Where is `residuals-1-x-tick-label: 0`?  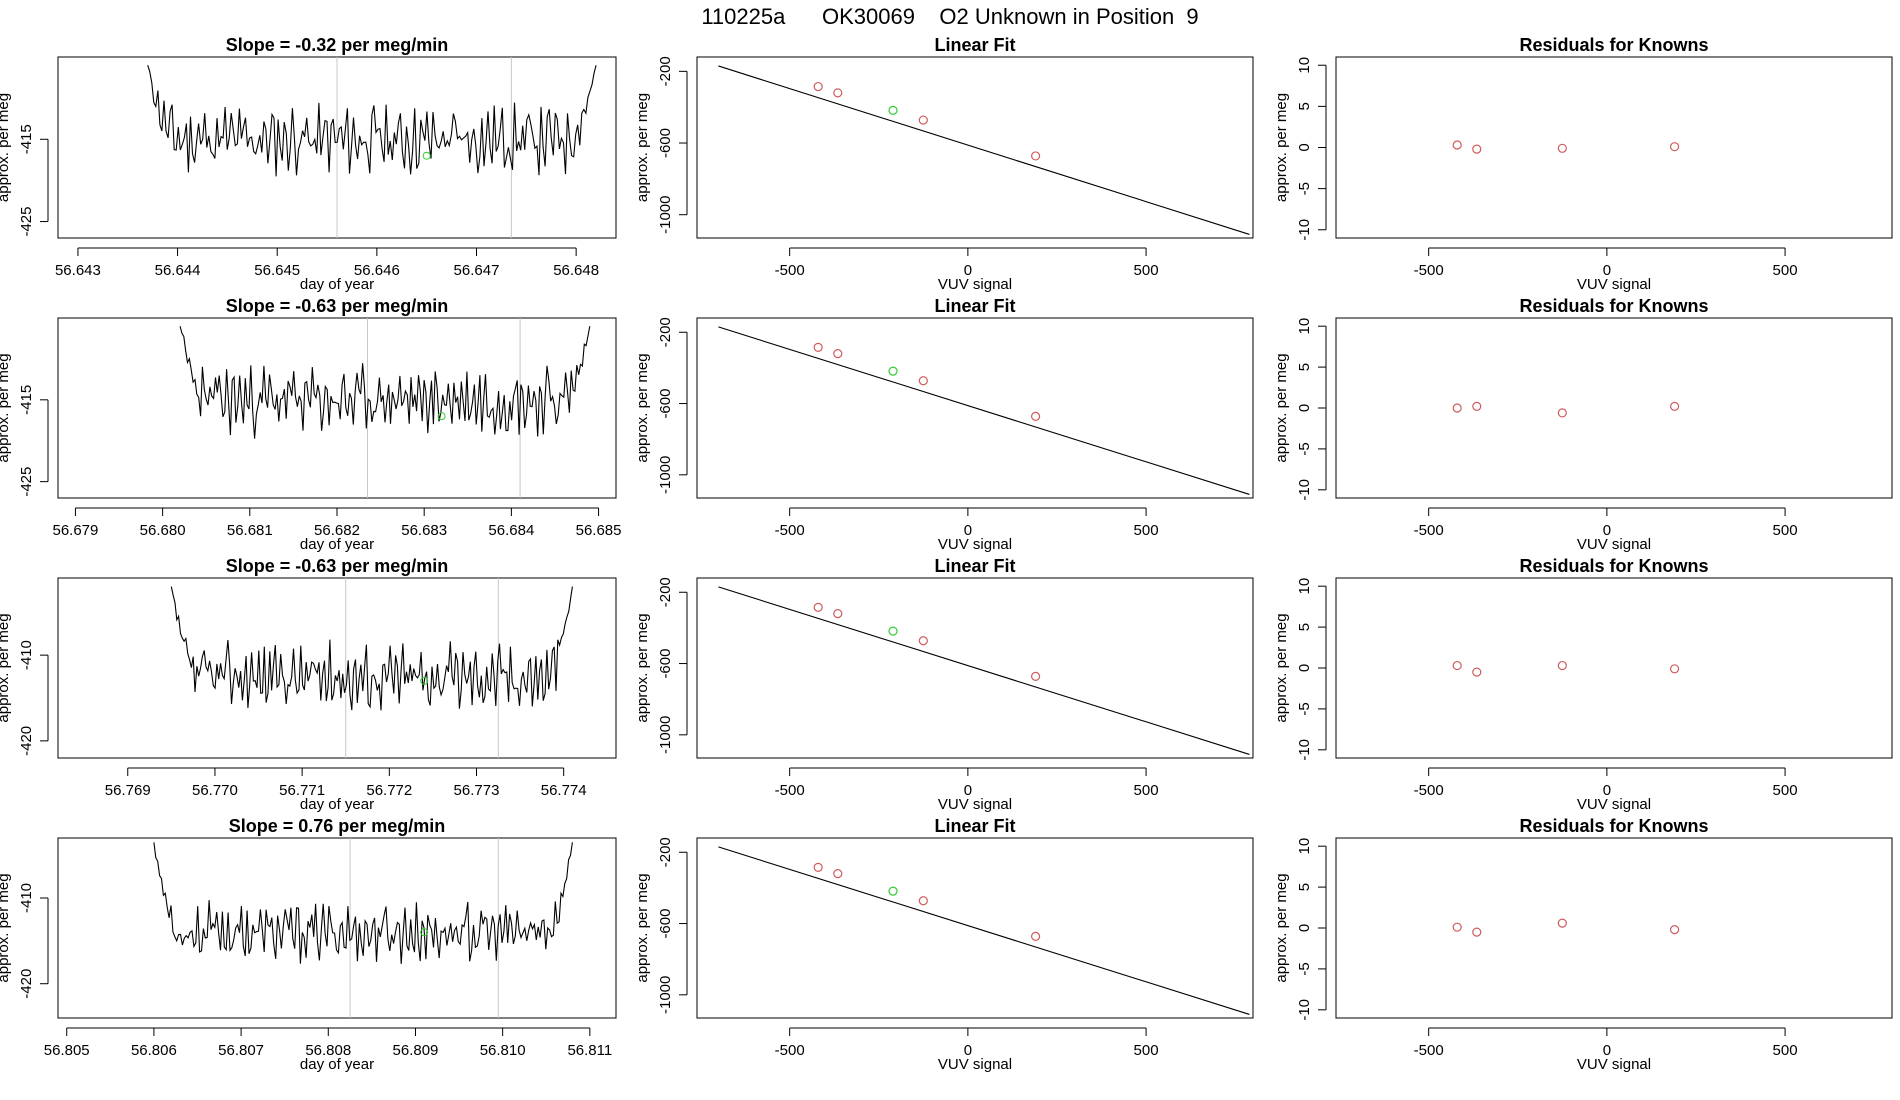 residuals-1-x-tick-label: 0 is located at coordinates (1607, 270).